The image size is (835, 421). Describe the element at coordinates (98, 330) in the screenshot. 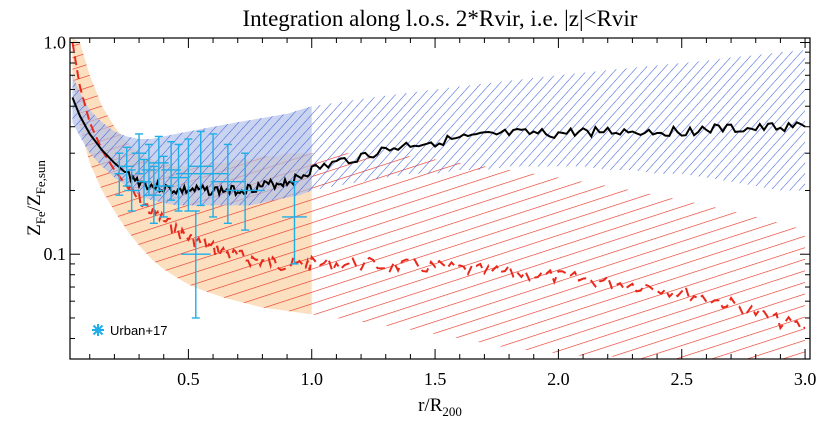

I see `legend-marker-urban17` at that location.